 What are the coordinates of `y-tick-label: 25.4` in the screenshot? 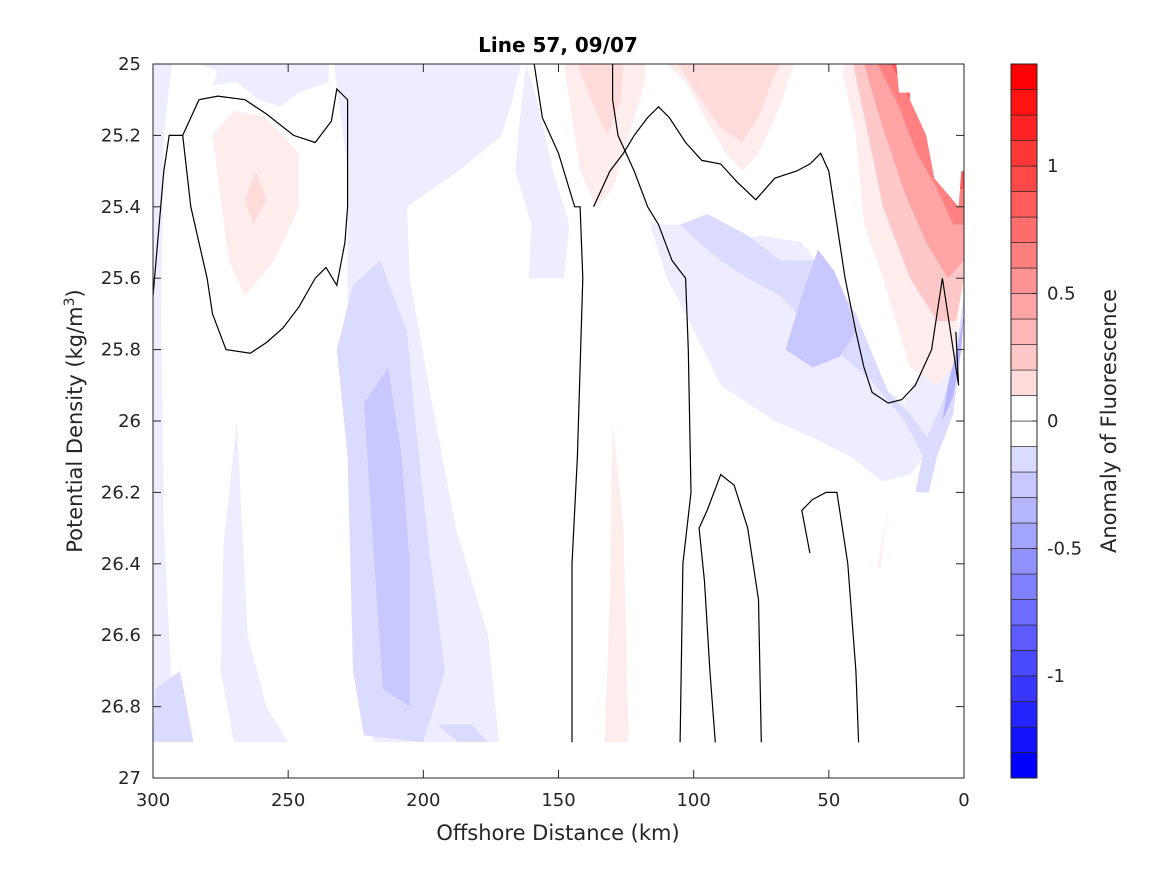 It's located at (121, 207).